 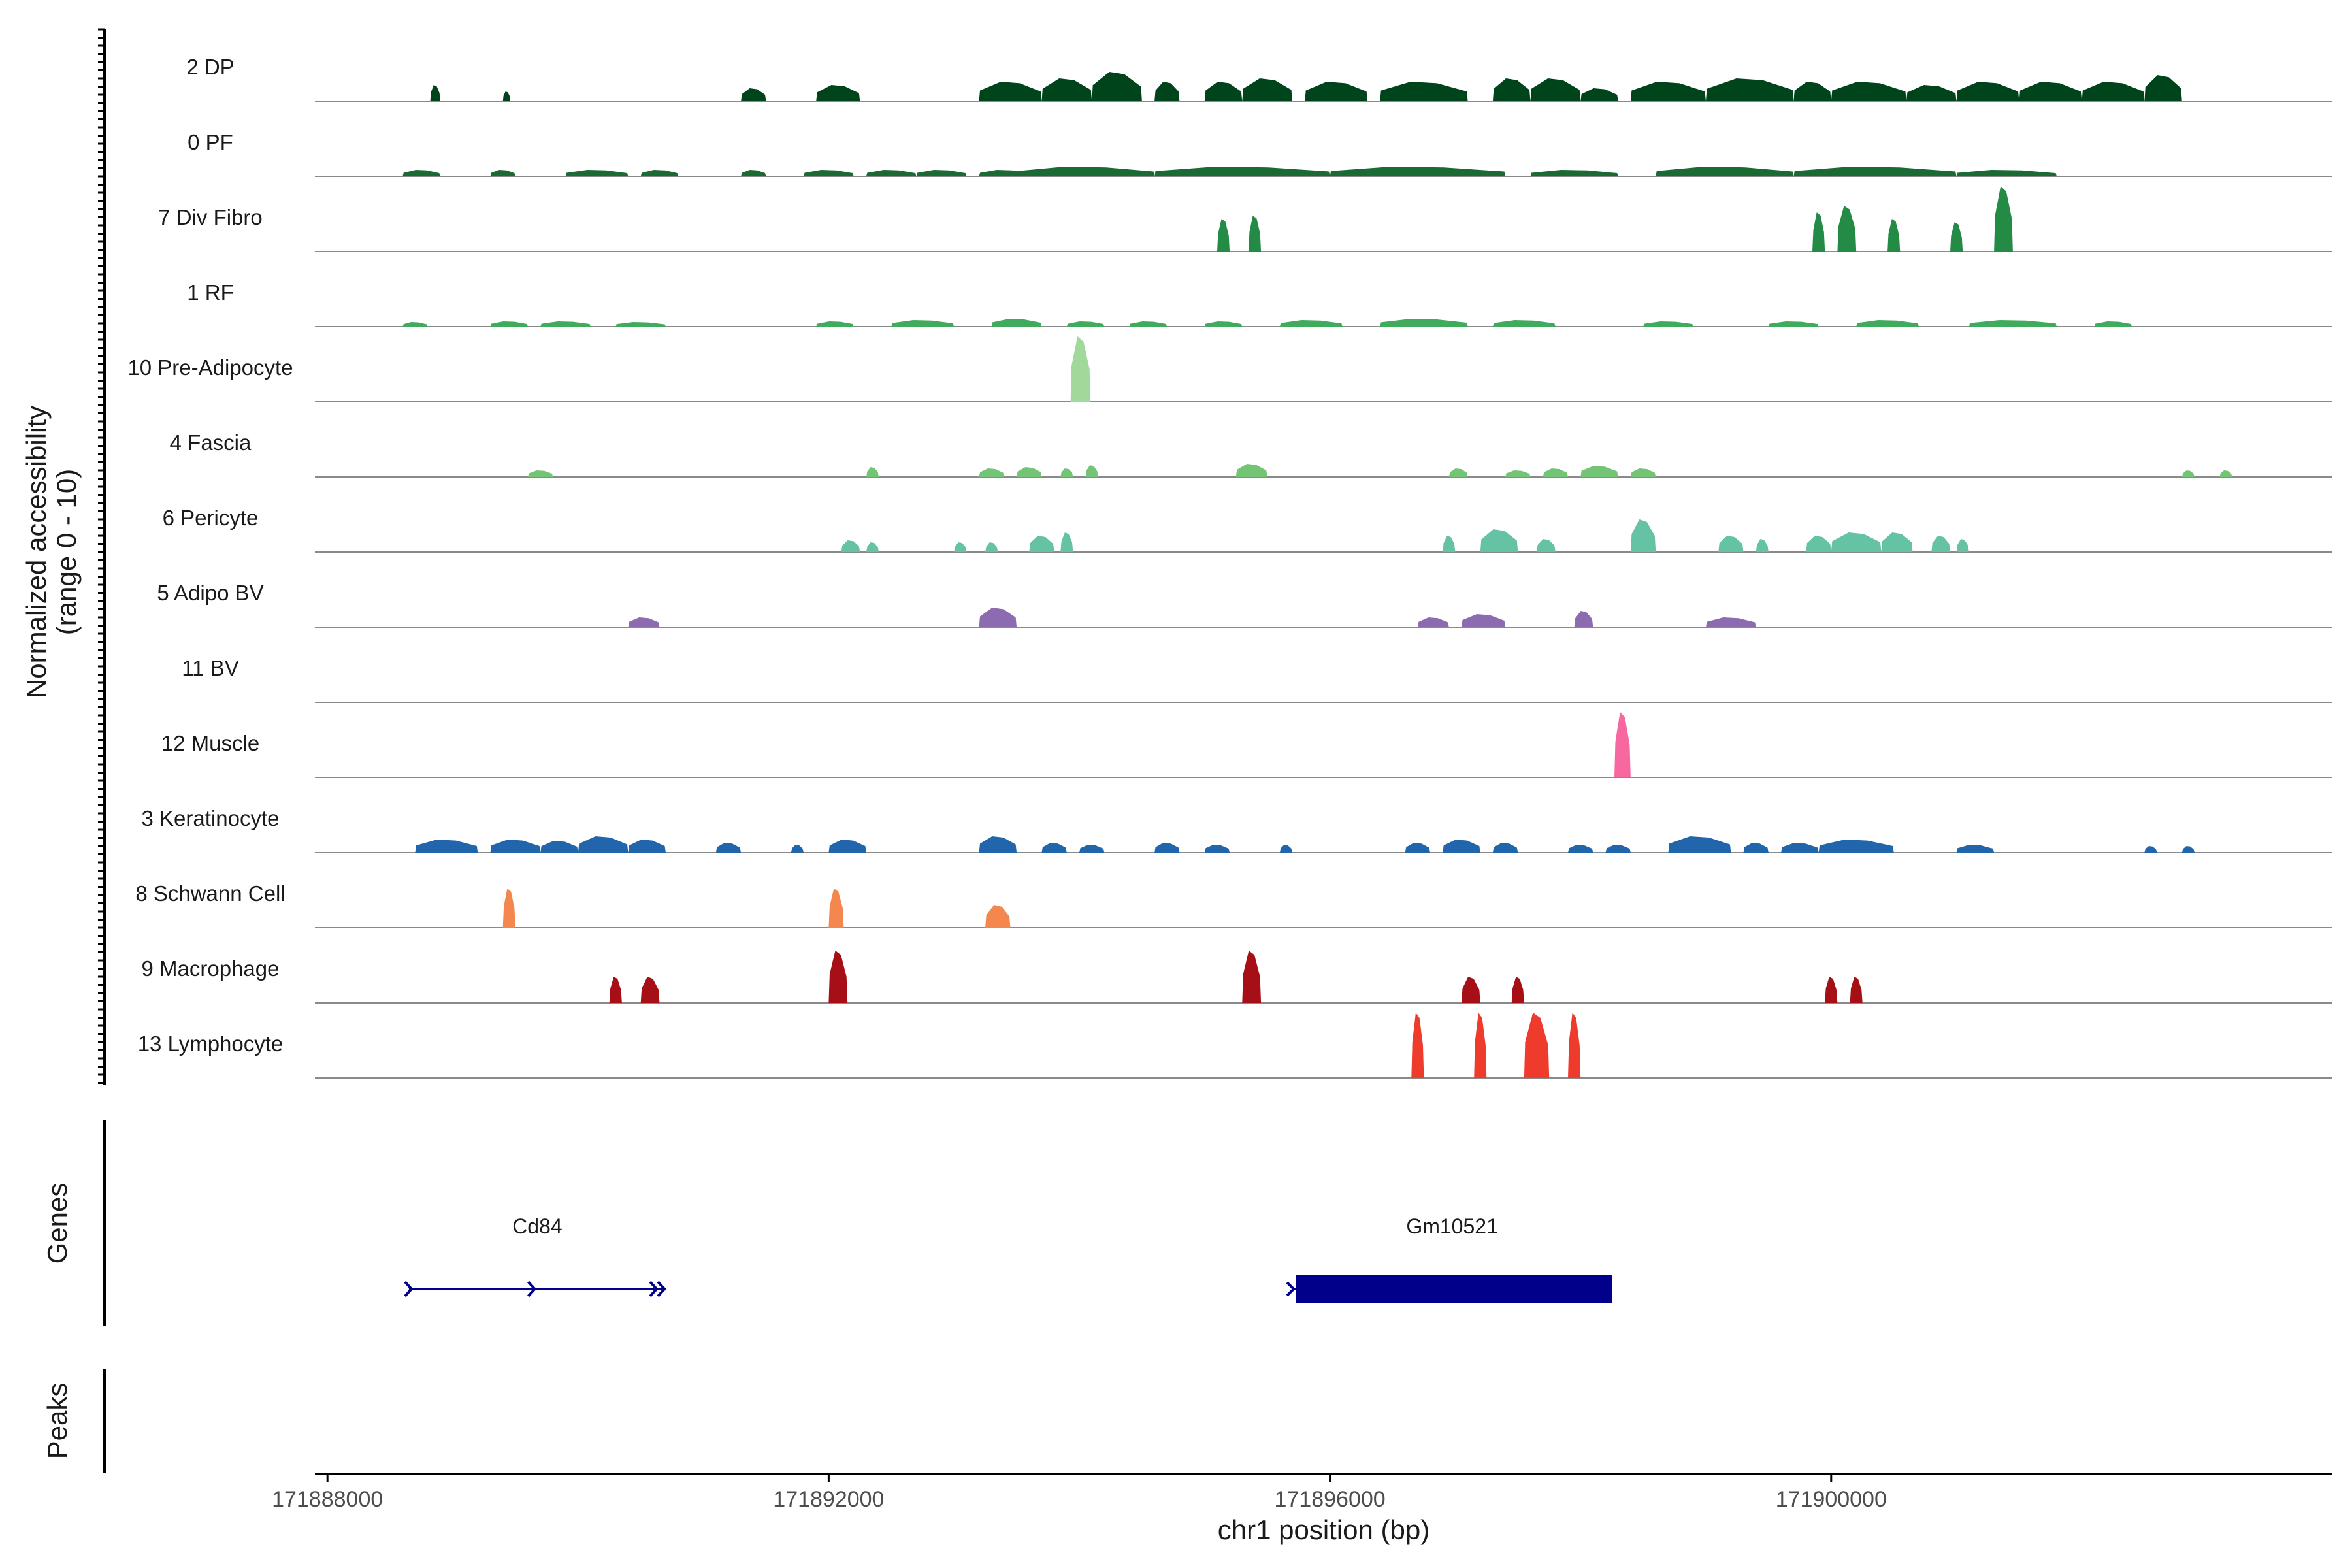 What do you see at coordinates (210, 593) in the screenshot?
I see `track-label: 5 Adipo BV` at bounding box center [210, 593].